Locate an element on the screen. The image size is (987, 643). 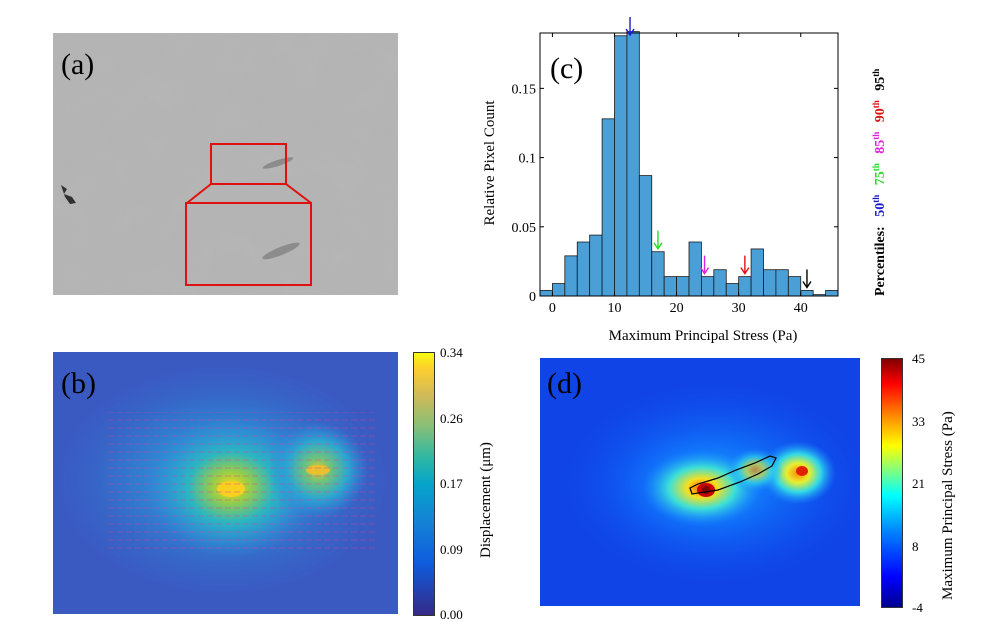
zoom-inset-box is located at coordinates (248, 244).